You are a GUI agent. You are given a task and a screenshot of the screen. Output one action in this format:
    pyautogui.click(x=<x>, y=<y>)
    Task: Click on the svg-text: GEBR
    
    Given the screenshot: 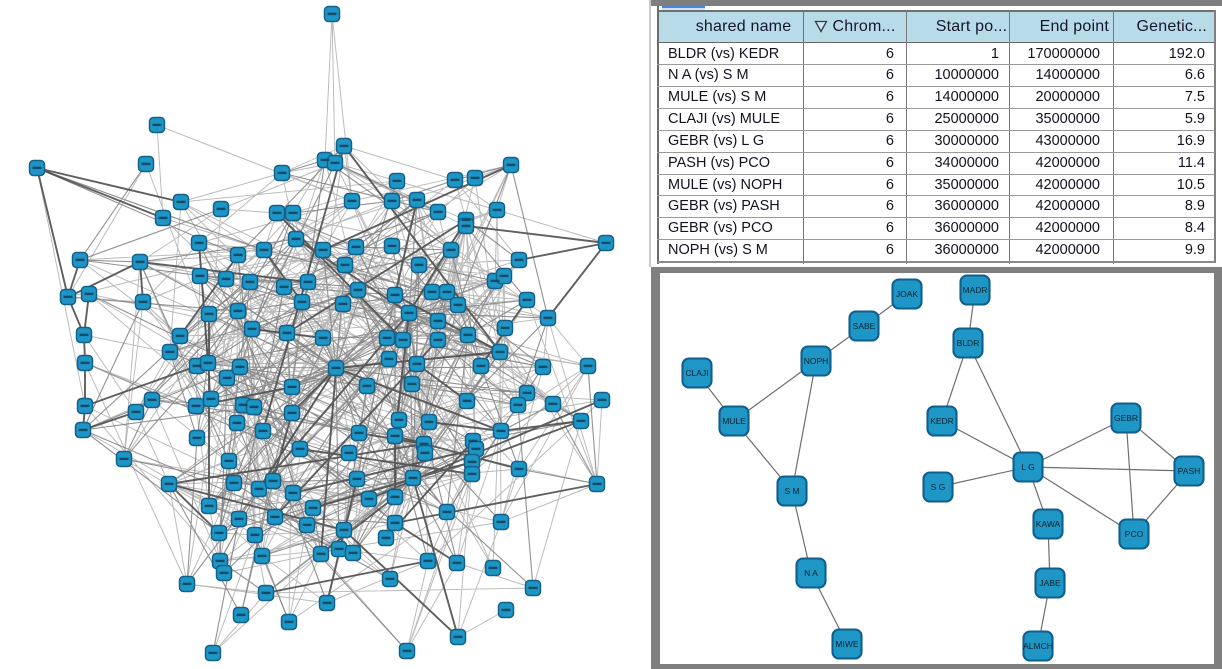 What is the action you would take?
    pyautogui.click(x=1126, y=418)
    